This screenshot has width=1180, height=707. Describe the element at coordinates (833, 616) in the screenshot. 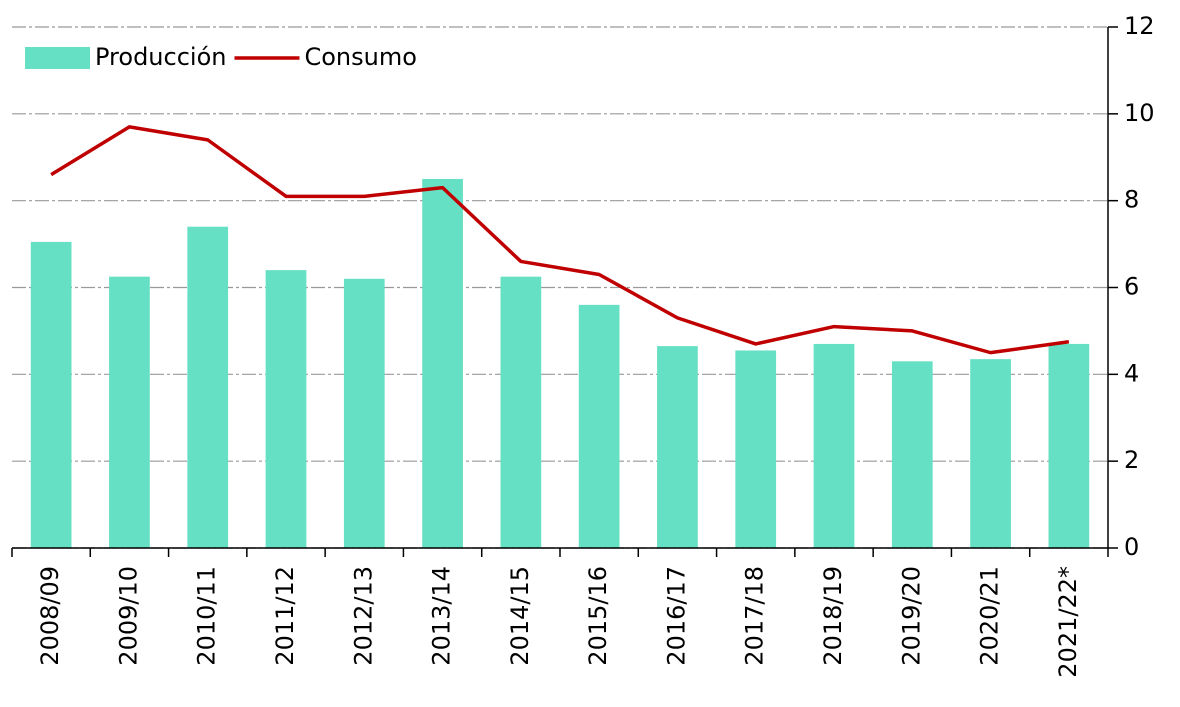

I see `x-tick-label: 2018/19` at that location.